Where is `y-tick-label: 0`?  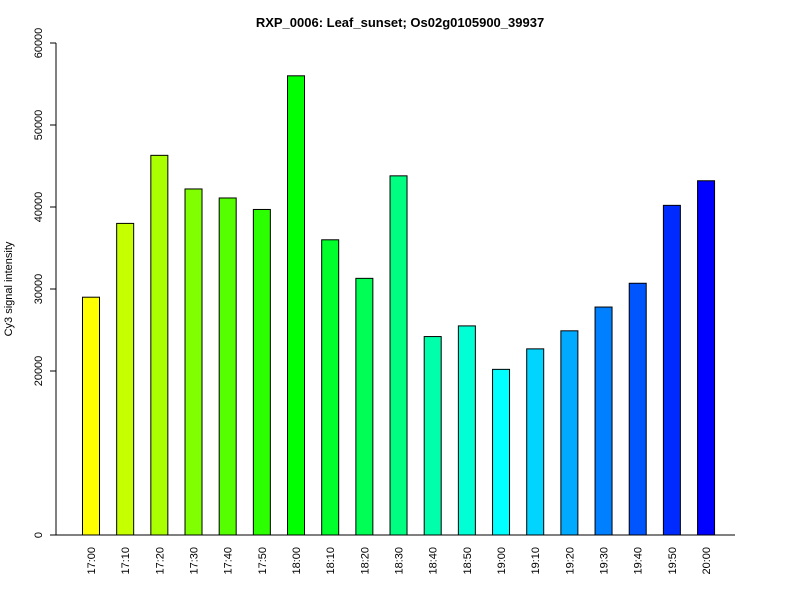
y-tick-label: 0 is located at coordinates (39, 535).